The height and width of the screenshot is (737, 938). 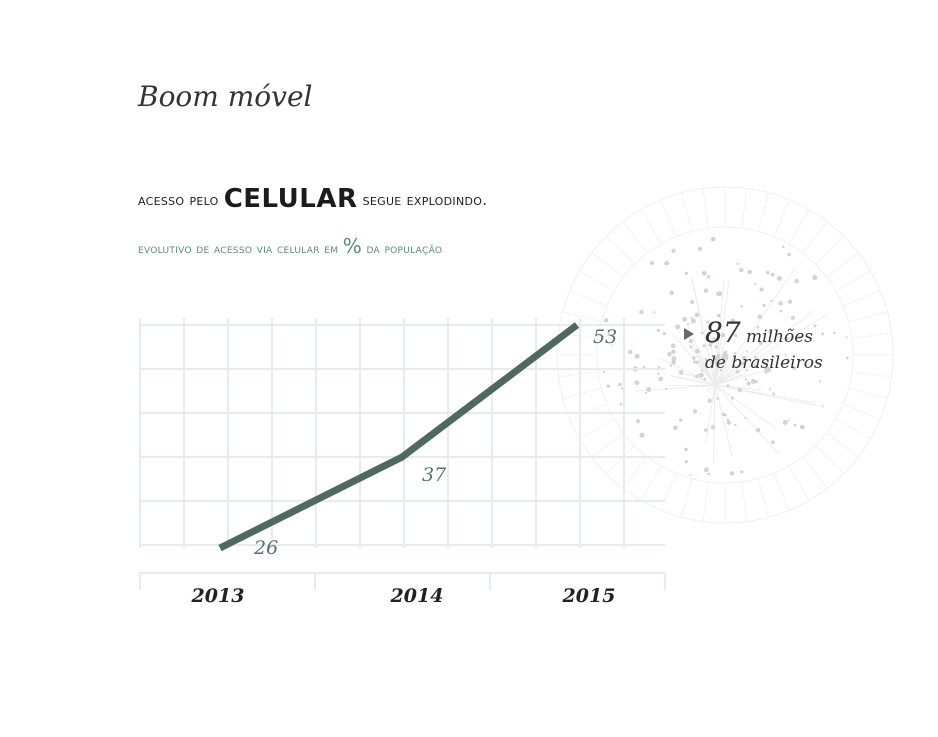 What do you see at coordinates (181, 200) in the screenshot?
I see `headline-part1: acesso pelo` at bounding box center [181, 200].